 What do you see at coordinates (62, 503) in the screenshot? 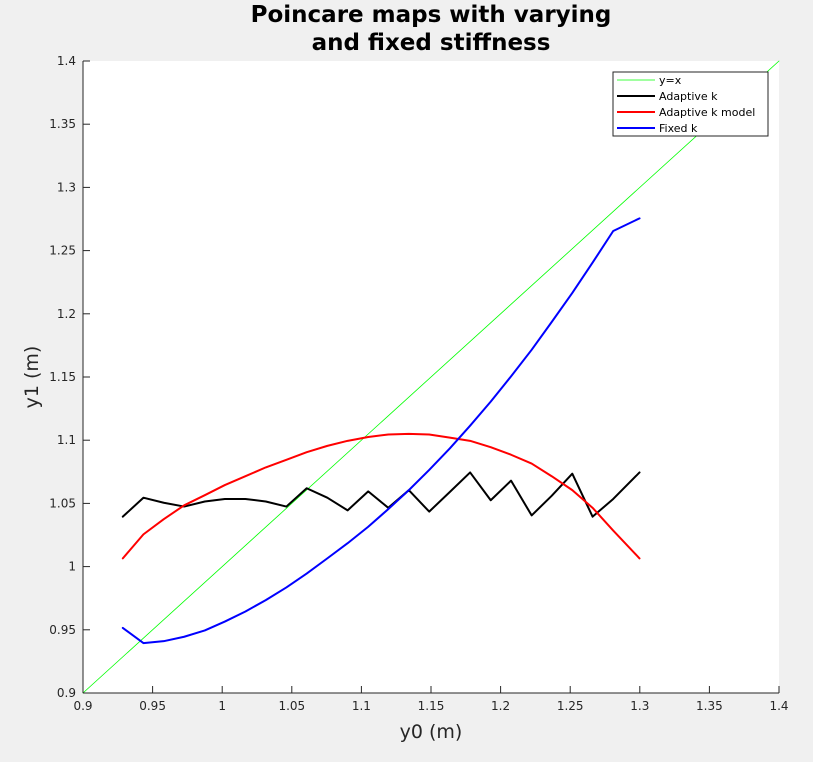
I see `y-tick-label: 1.05` at bounding box center [62, 503].